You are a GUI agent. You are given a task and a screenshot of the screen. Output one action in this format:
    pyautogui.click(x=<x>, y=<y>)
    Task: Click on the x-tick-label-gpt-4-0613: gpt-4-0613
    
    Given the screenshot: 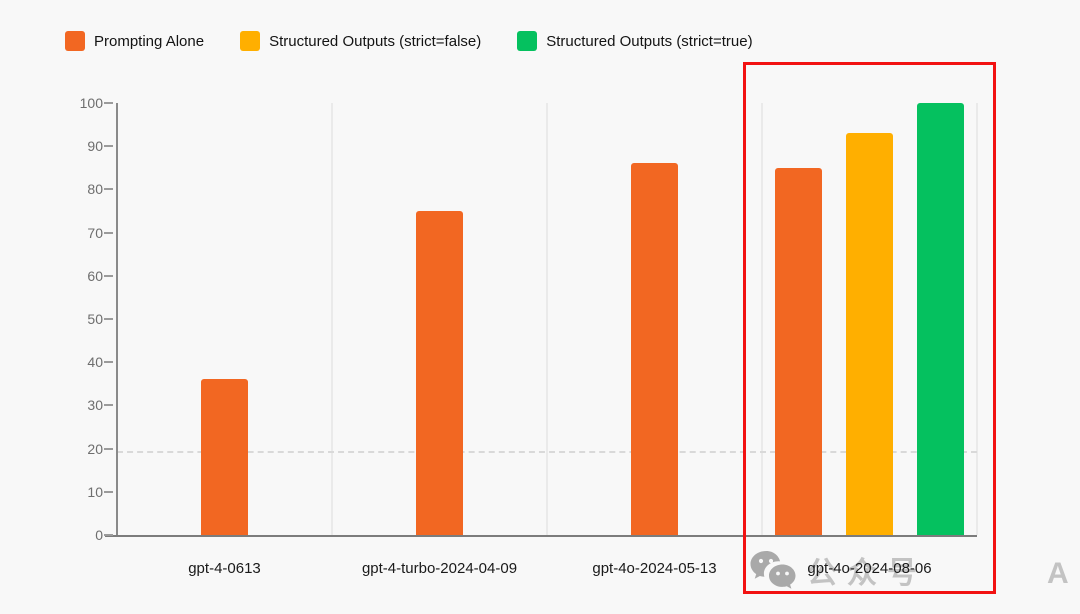 What is the action you would take?
    pyautogui.click(x=224, y=568)
    